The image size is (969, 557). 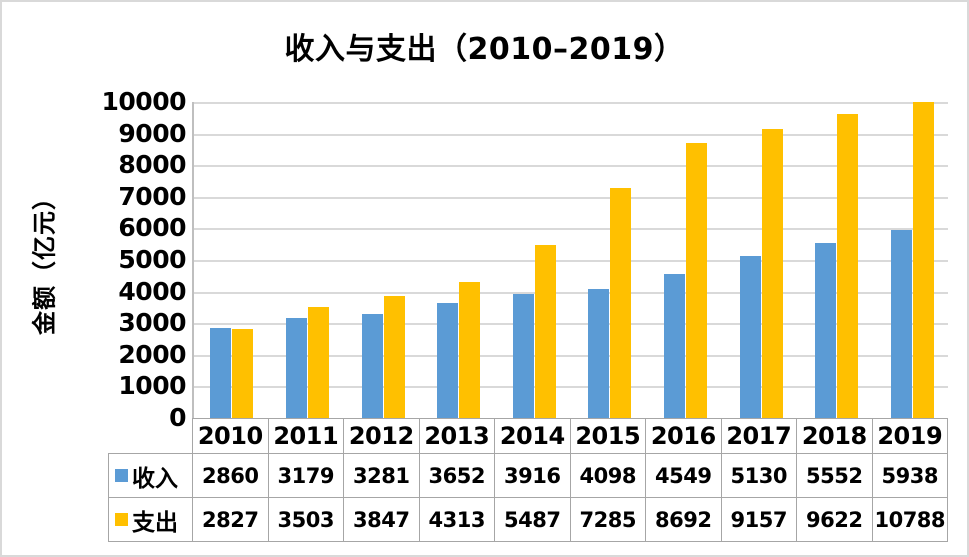 I want to click on value-cell: 10788, so click(x=909, y=519).